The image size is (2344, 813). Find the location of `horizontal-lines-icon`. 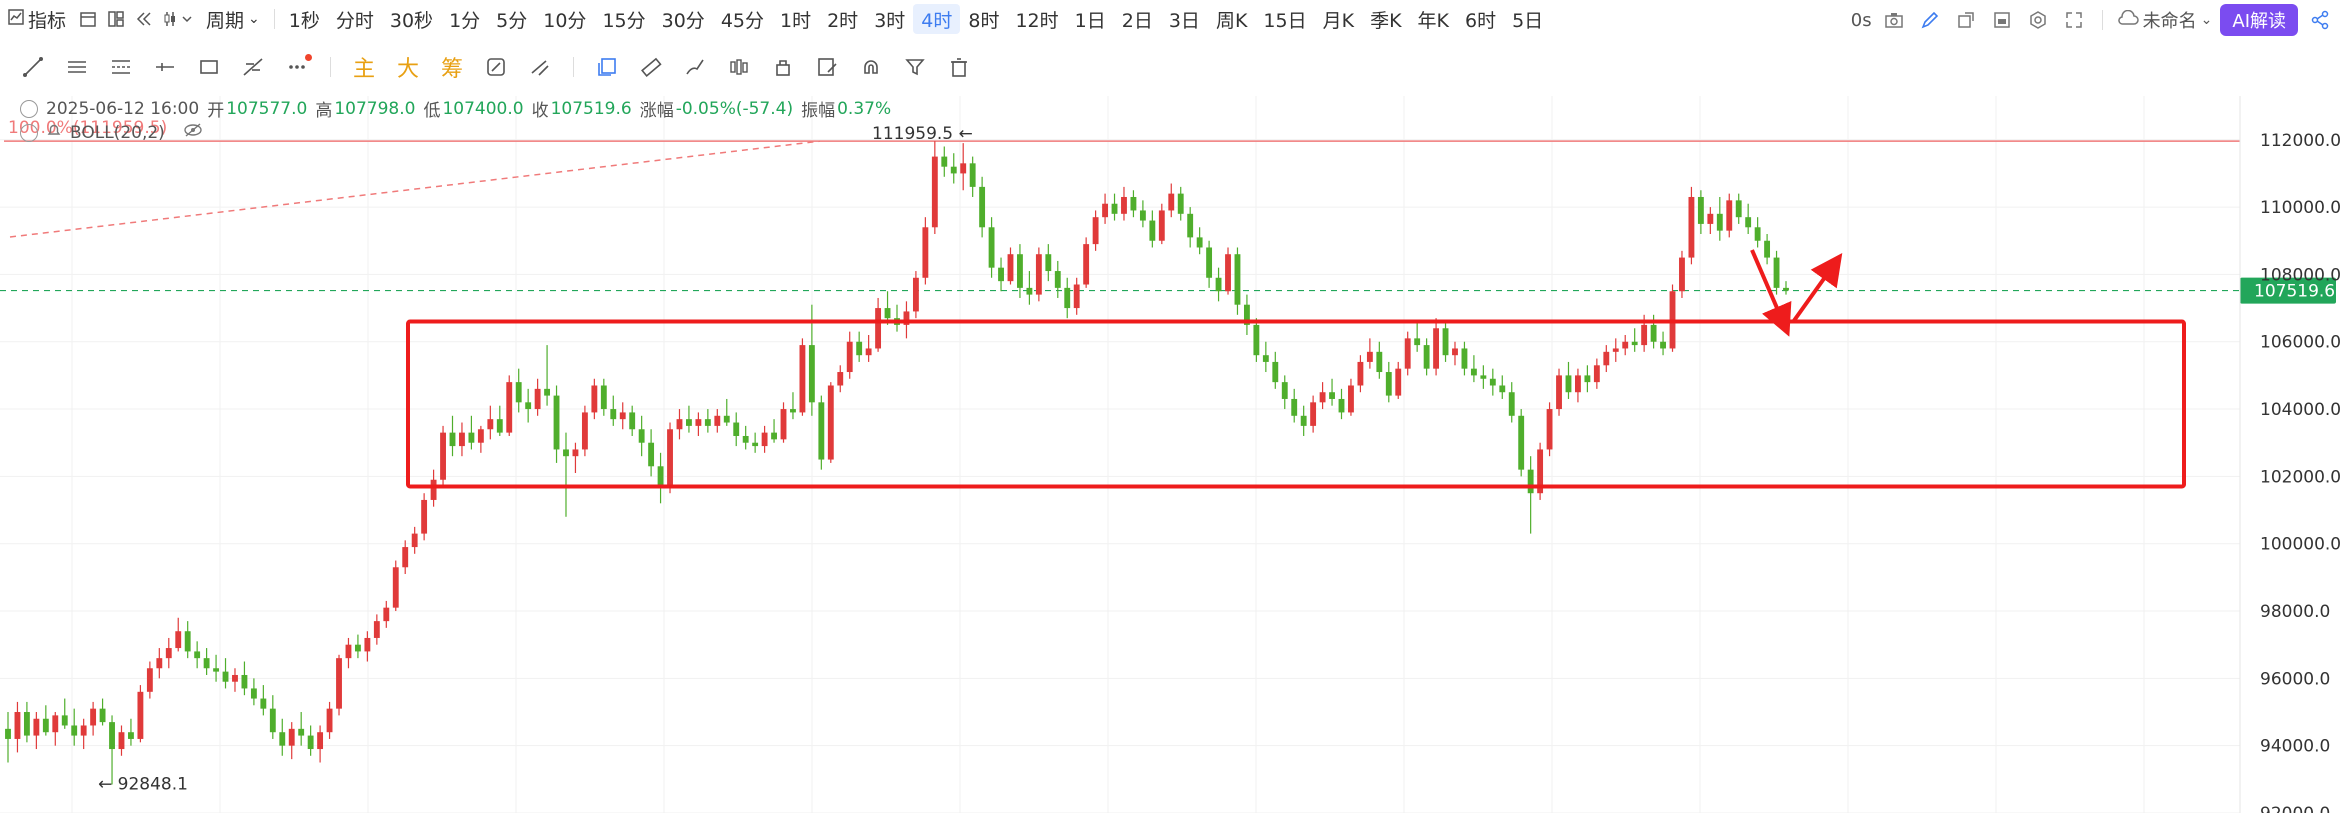

horizontal-lines-icon is located at coordinates (77, 67).